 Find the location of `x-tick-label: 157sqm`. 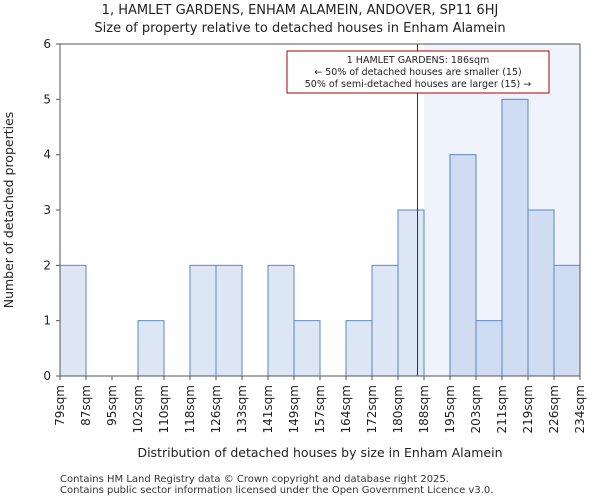

x-tick-label: 157sqm is located at coordinates (320, 409).